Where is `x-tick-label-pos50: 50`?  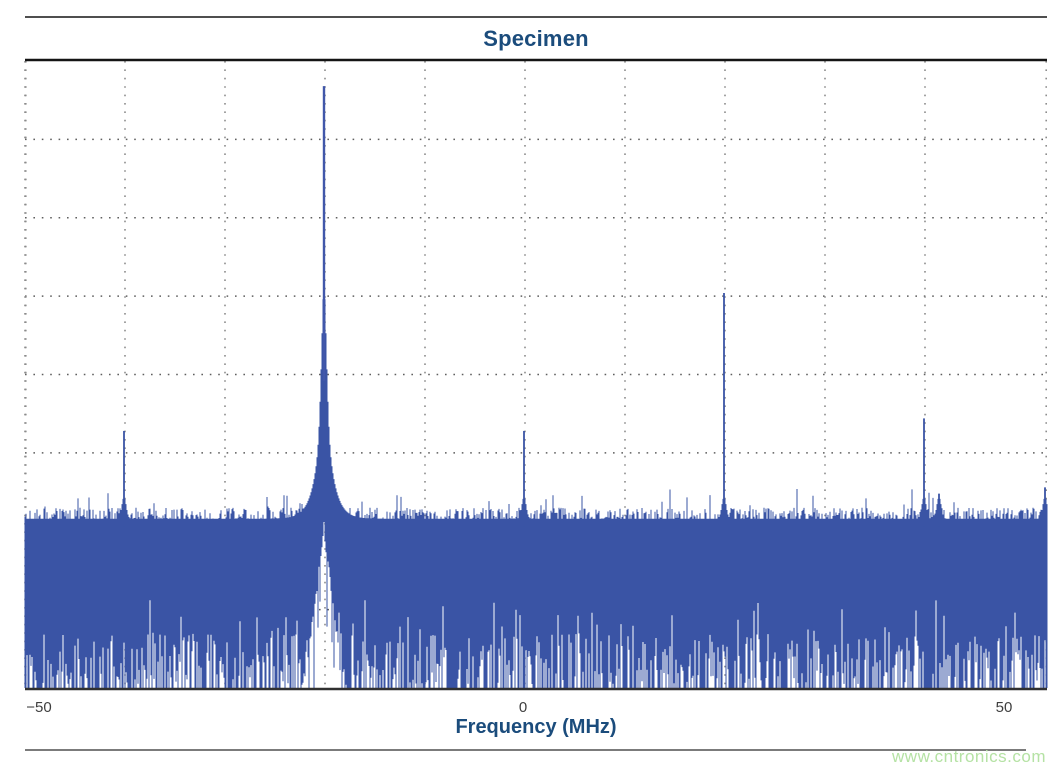 x-tick-label-pos50: 50 is located at coordinates (1004, 707).